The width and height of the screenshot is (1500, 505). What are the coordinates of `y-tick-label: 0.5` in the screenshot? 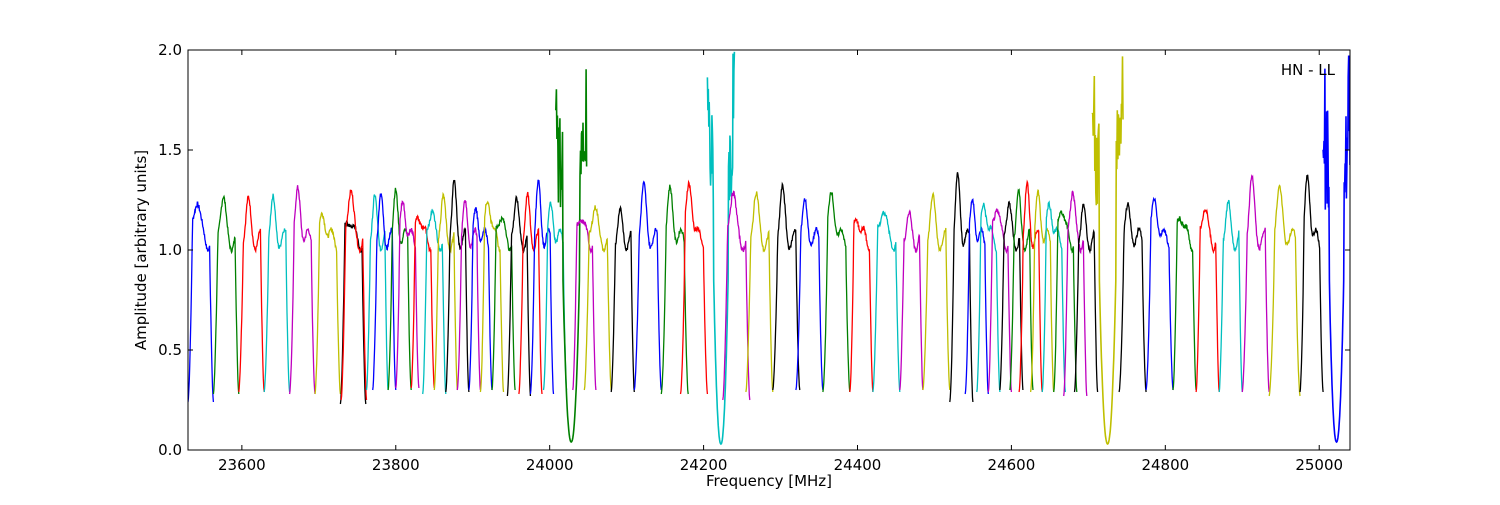 It's located at (170, 350).